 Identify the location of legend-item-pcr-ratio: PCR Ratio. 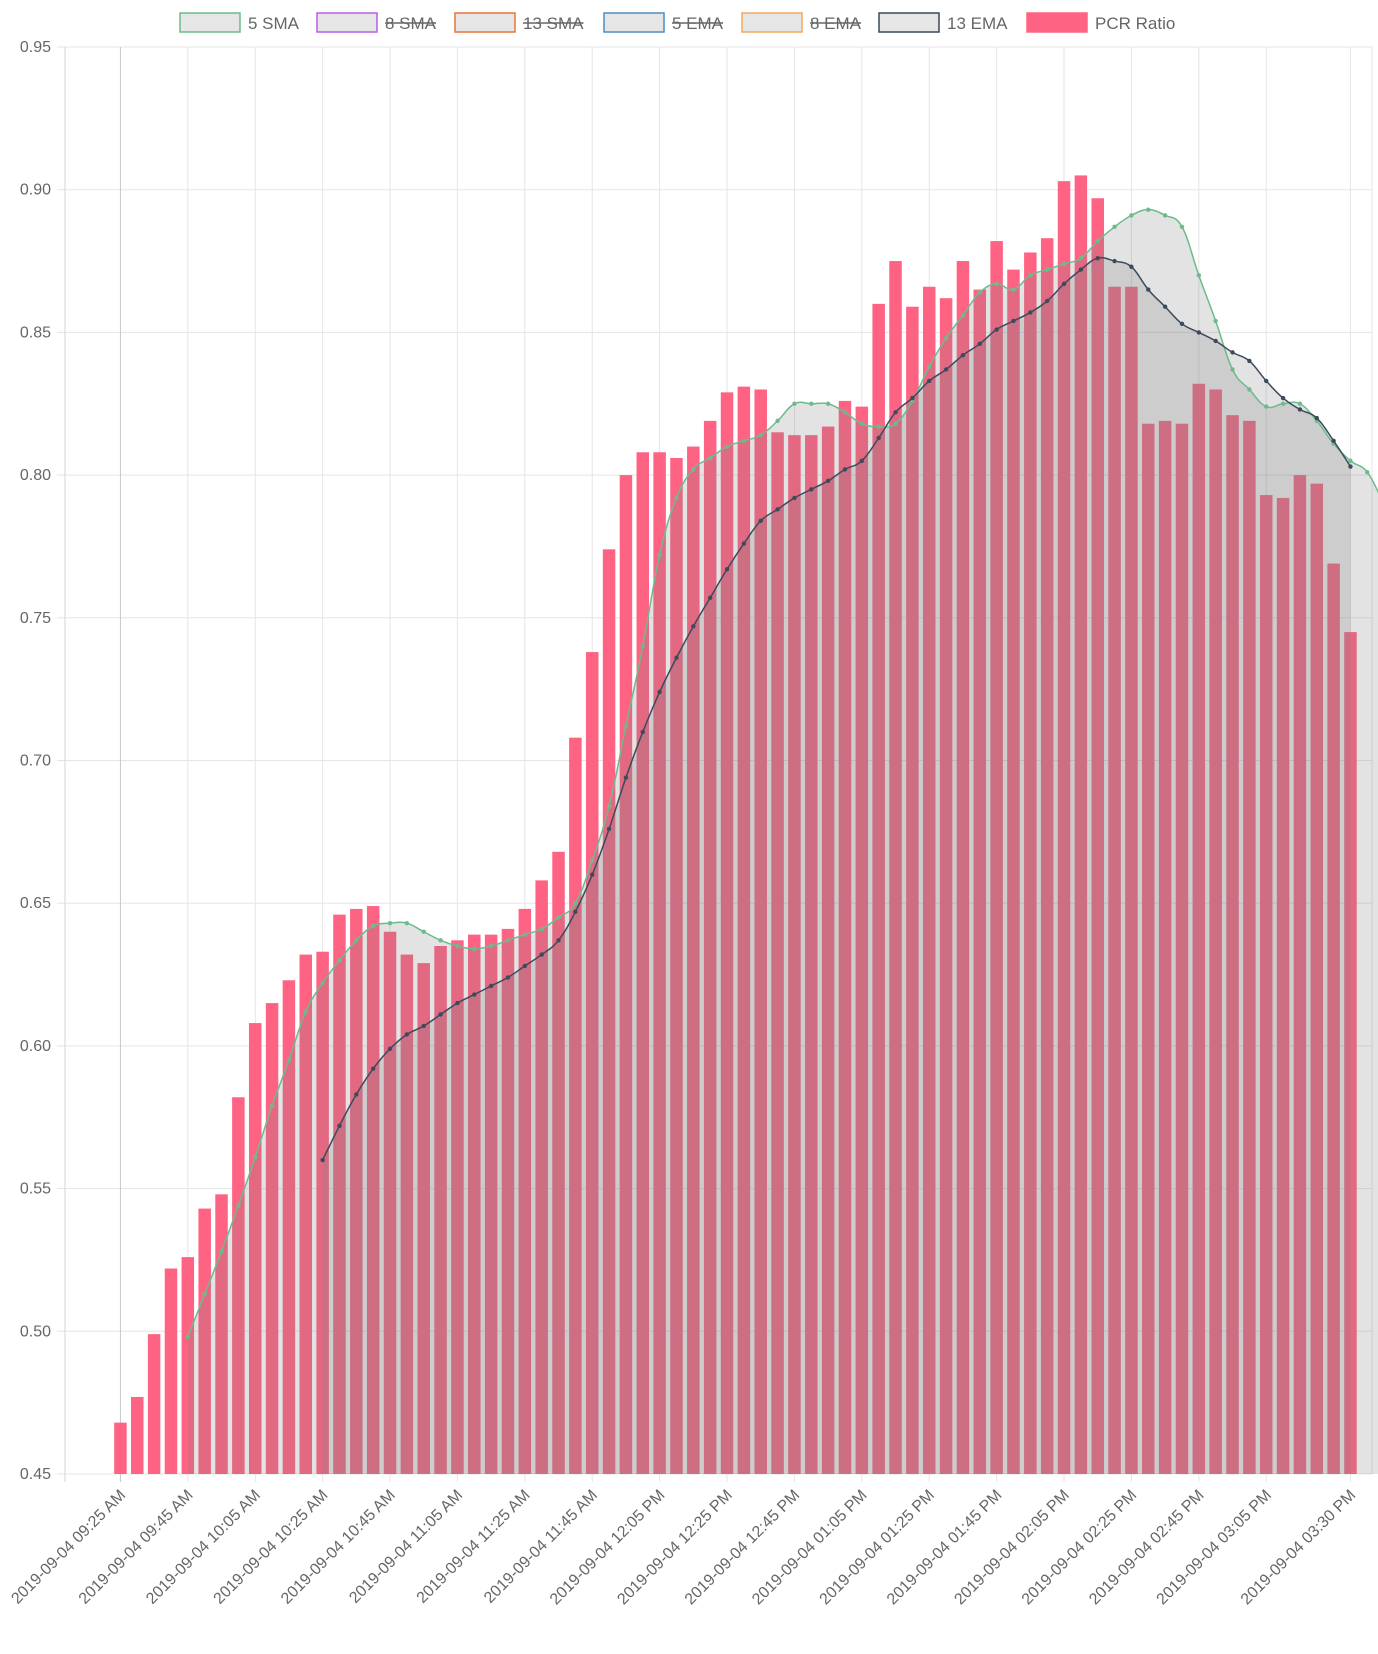
(1100, 22).